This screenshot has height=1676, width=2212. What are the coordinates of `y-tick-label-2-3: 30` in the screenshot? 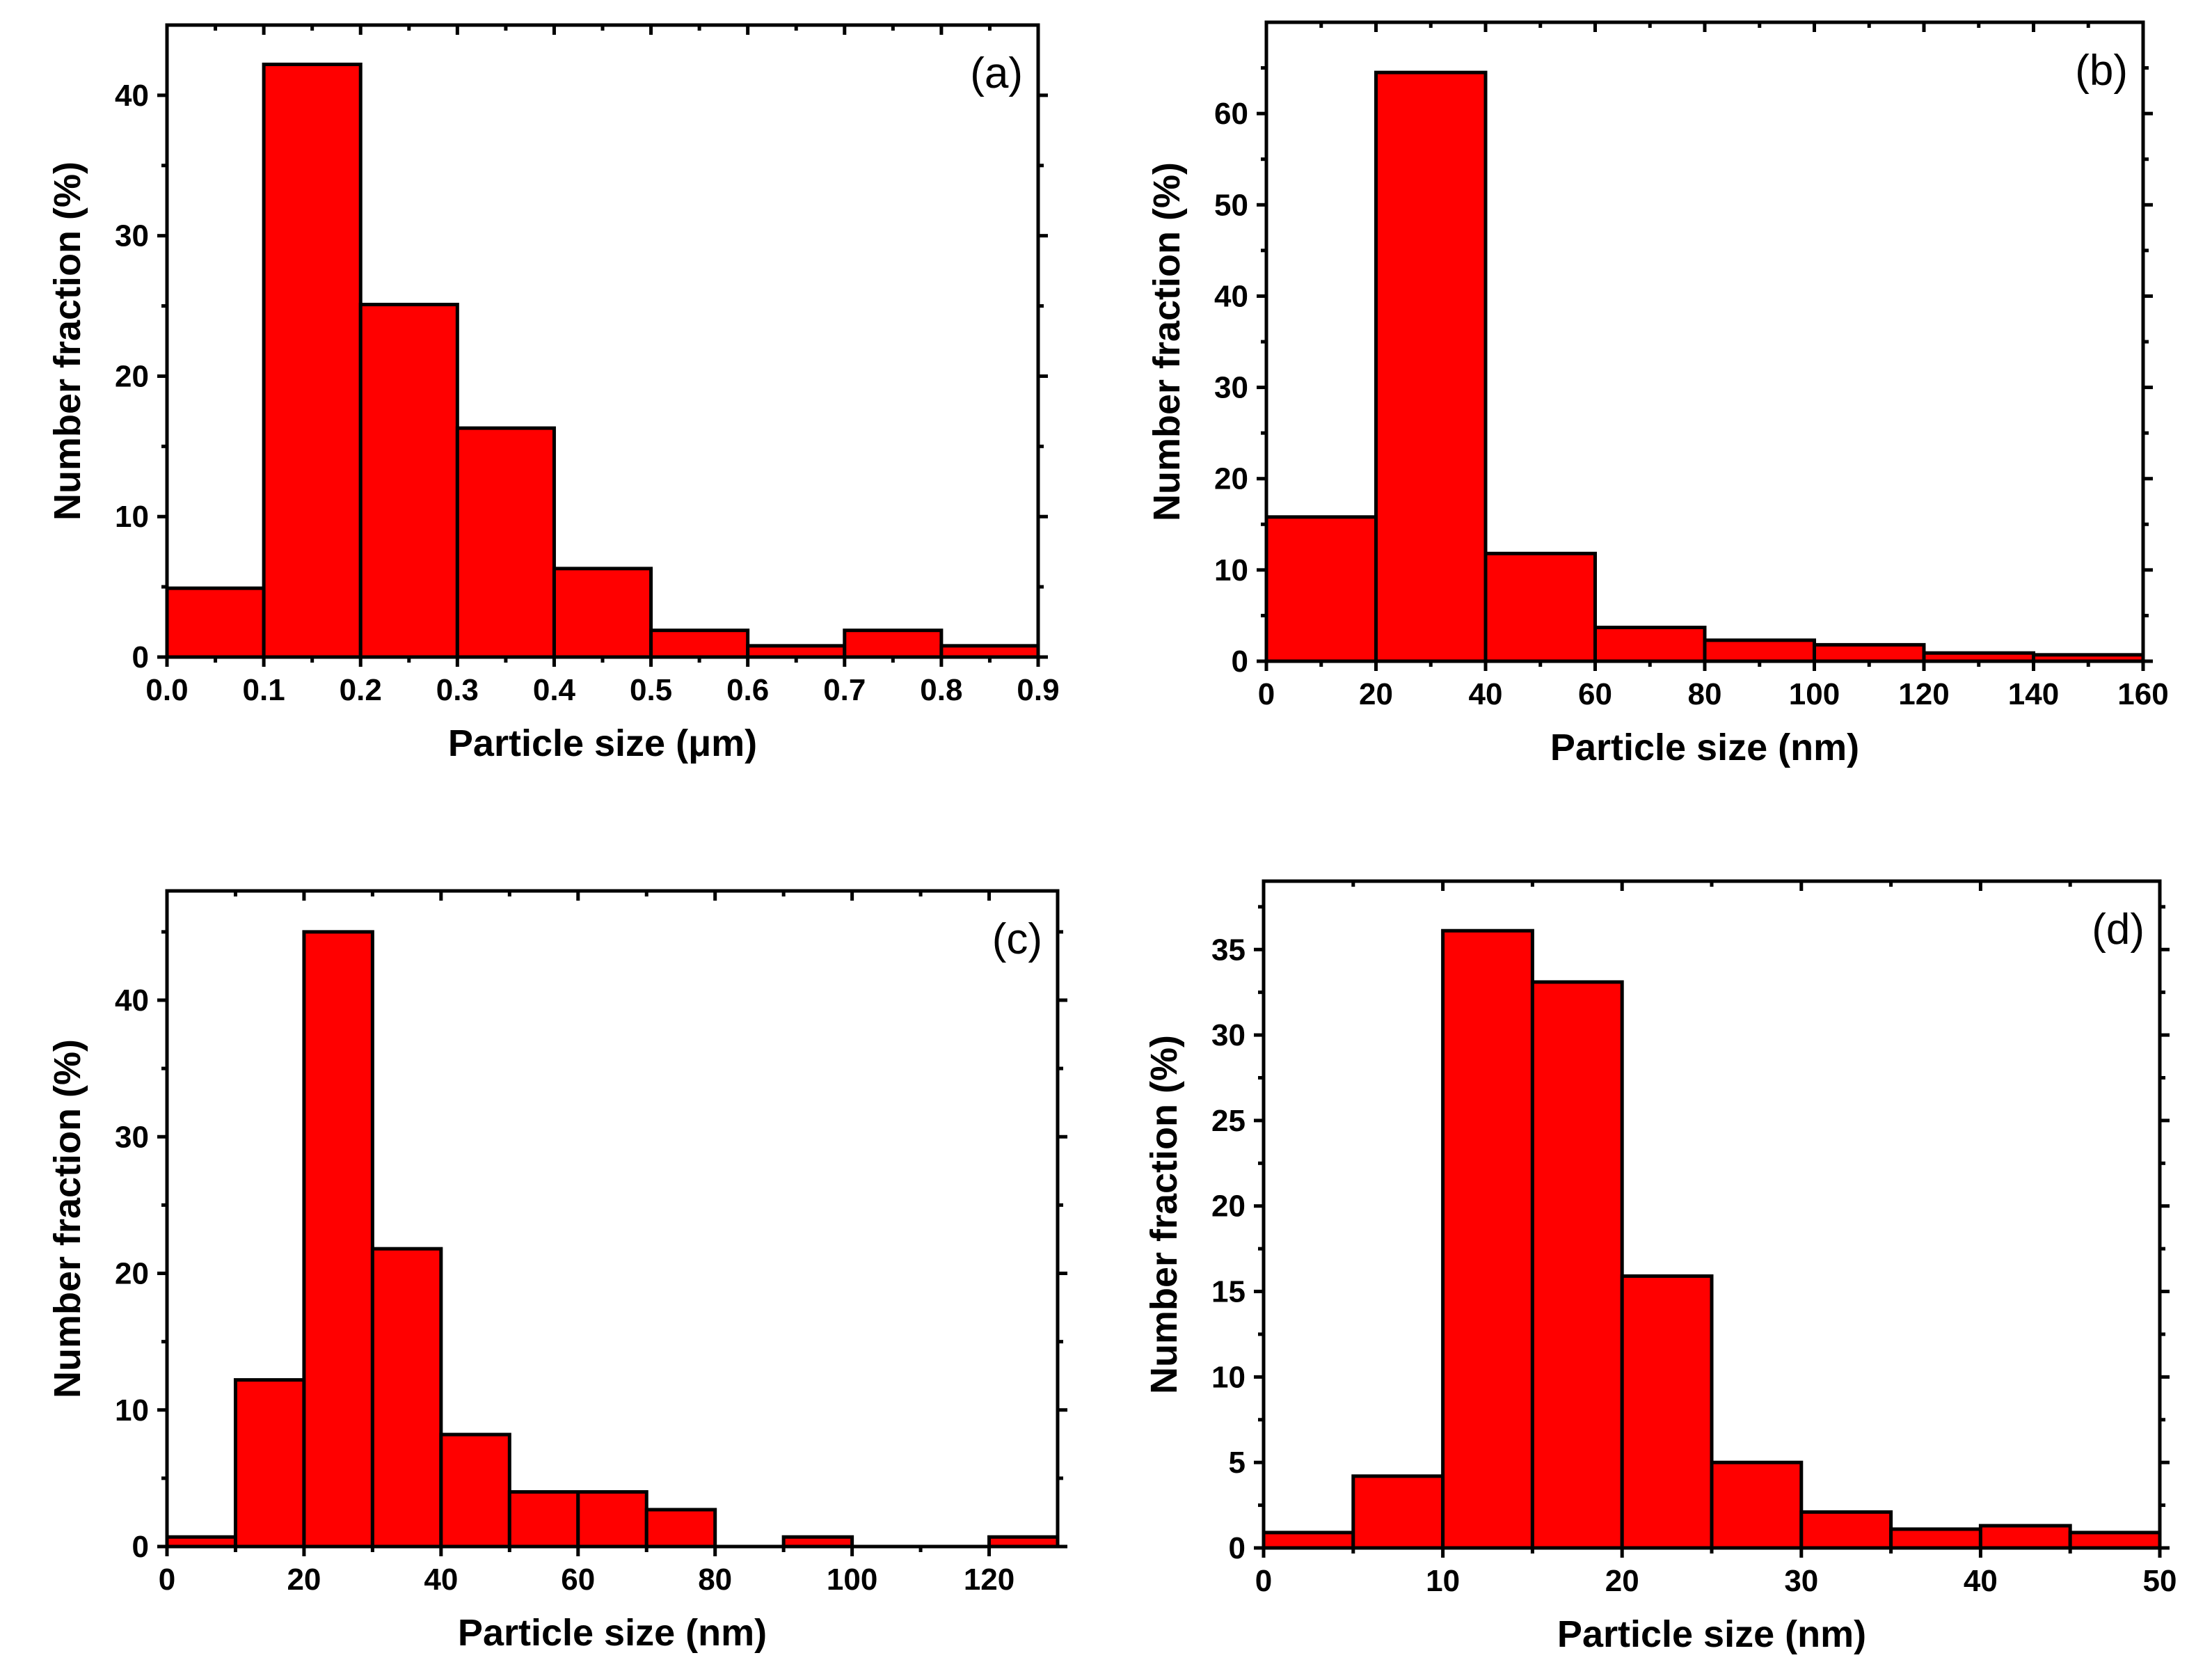 It's located at (132, 1137).